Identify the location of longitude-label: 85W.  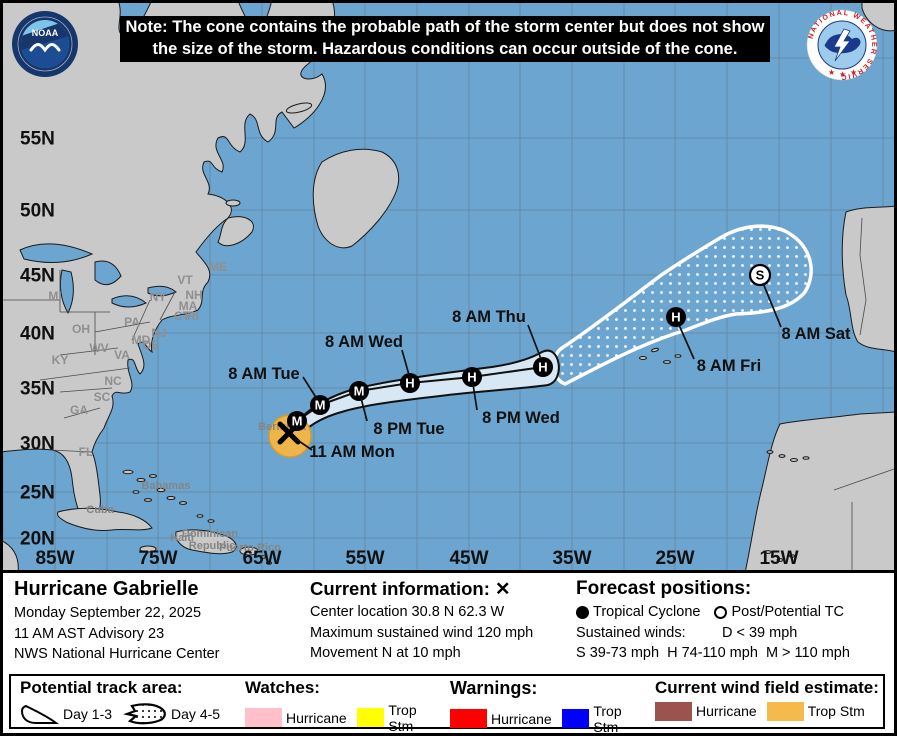
(54, 558).